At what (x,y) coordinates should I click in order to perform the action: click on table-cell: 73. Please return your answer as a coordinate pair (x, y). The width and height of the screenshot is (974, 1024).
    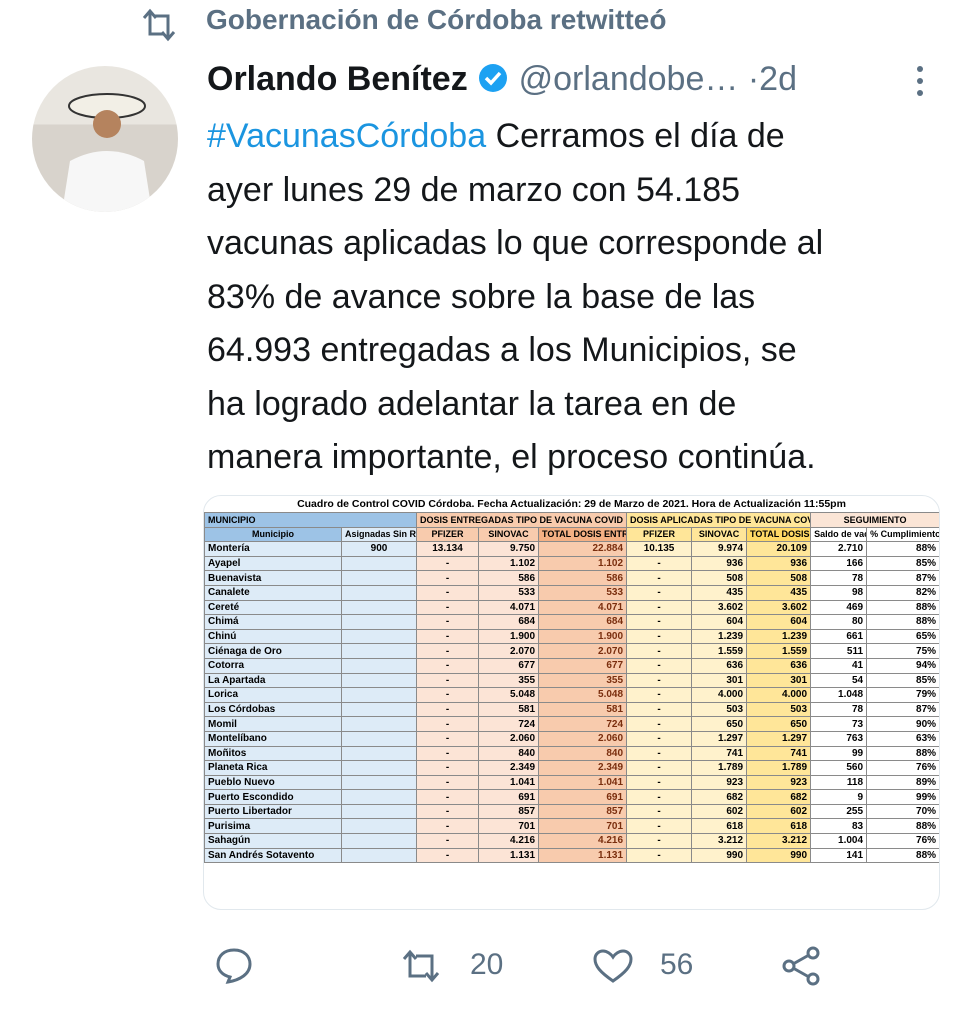
    Looking at the image, I should click on (839, 724).